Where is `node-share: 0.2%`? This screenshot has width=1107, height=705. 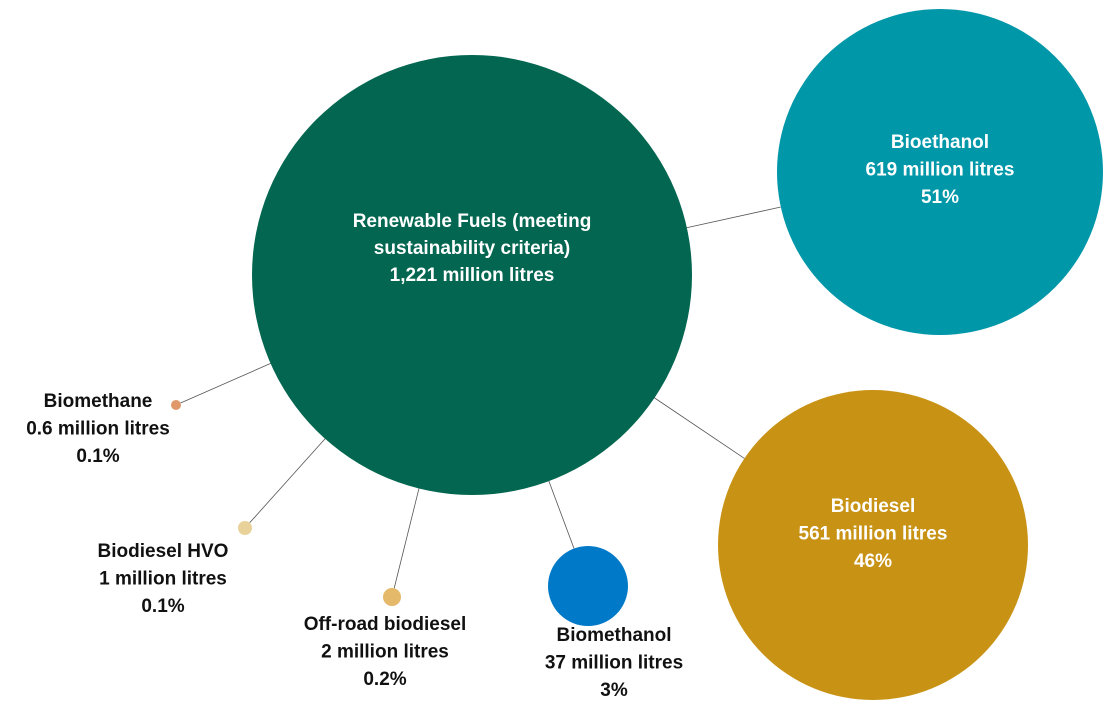
node-share: 0.2% is located at coordinates (384, 679).